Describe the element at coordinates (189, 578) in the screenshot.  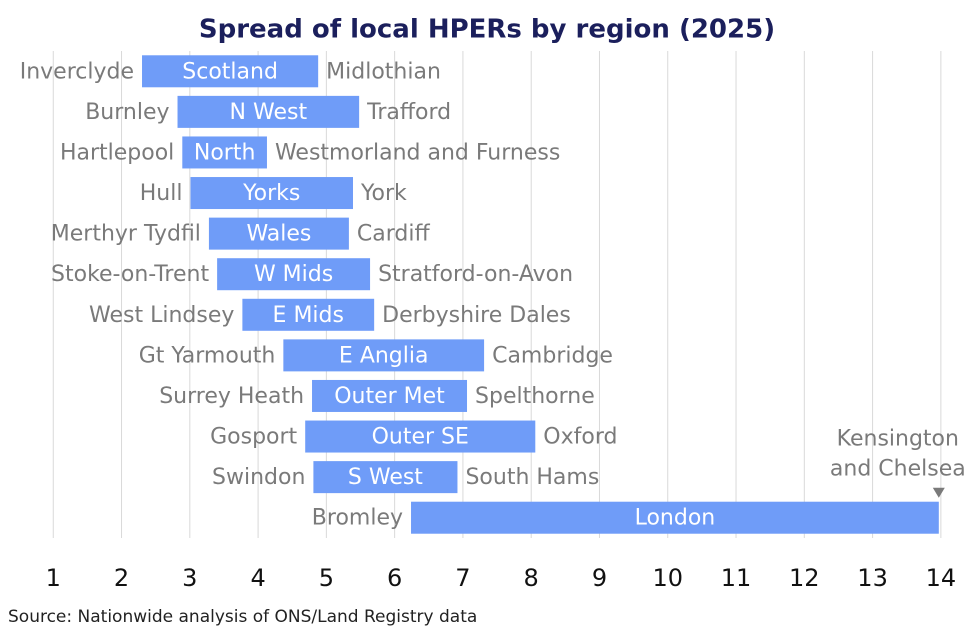
I see `x-tick-label: 3` at that location.